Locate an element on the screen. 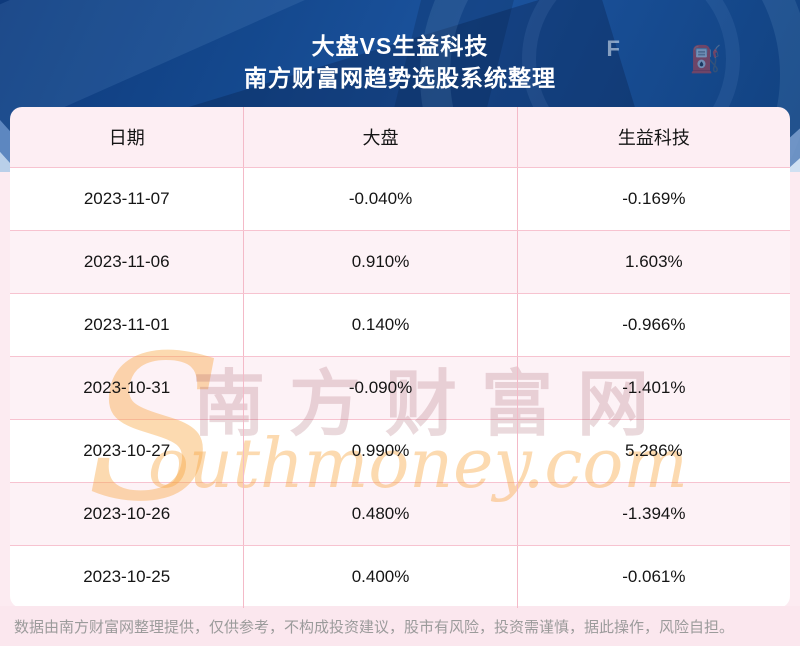 Image resolution: width=800 pixels, height=646 pixels. cell-date: 2023-11-06 is located at coordinates (127, 262).